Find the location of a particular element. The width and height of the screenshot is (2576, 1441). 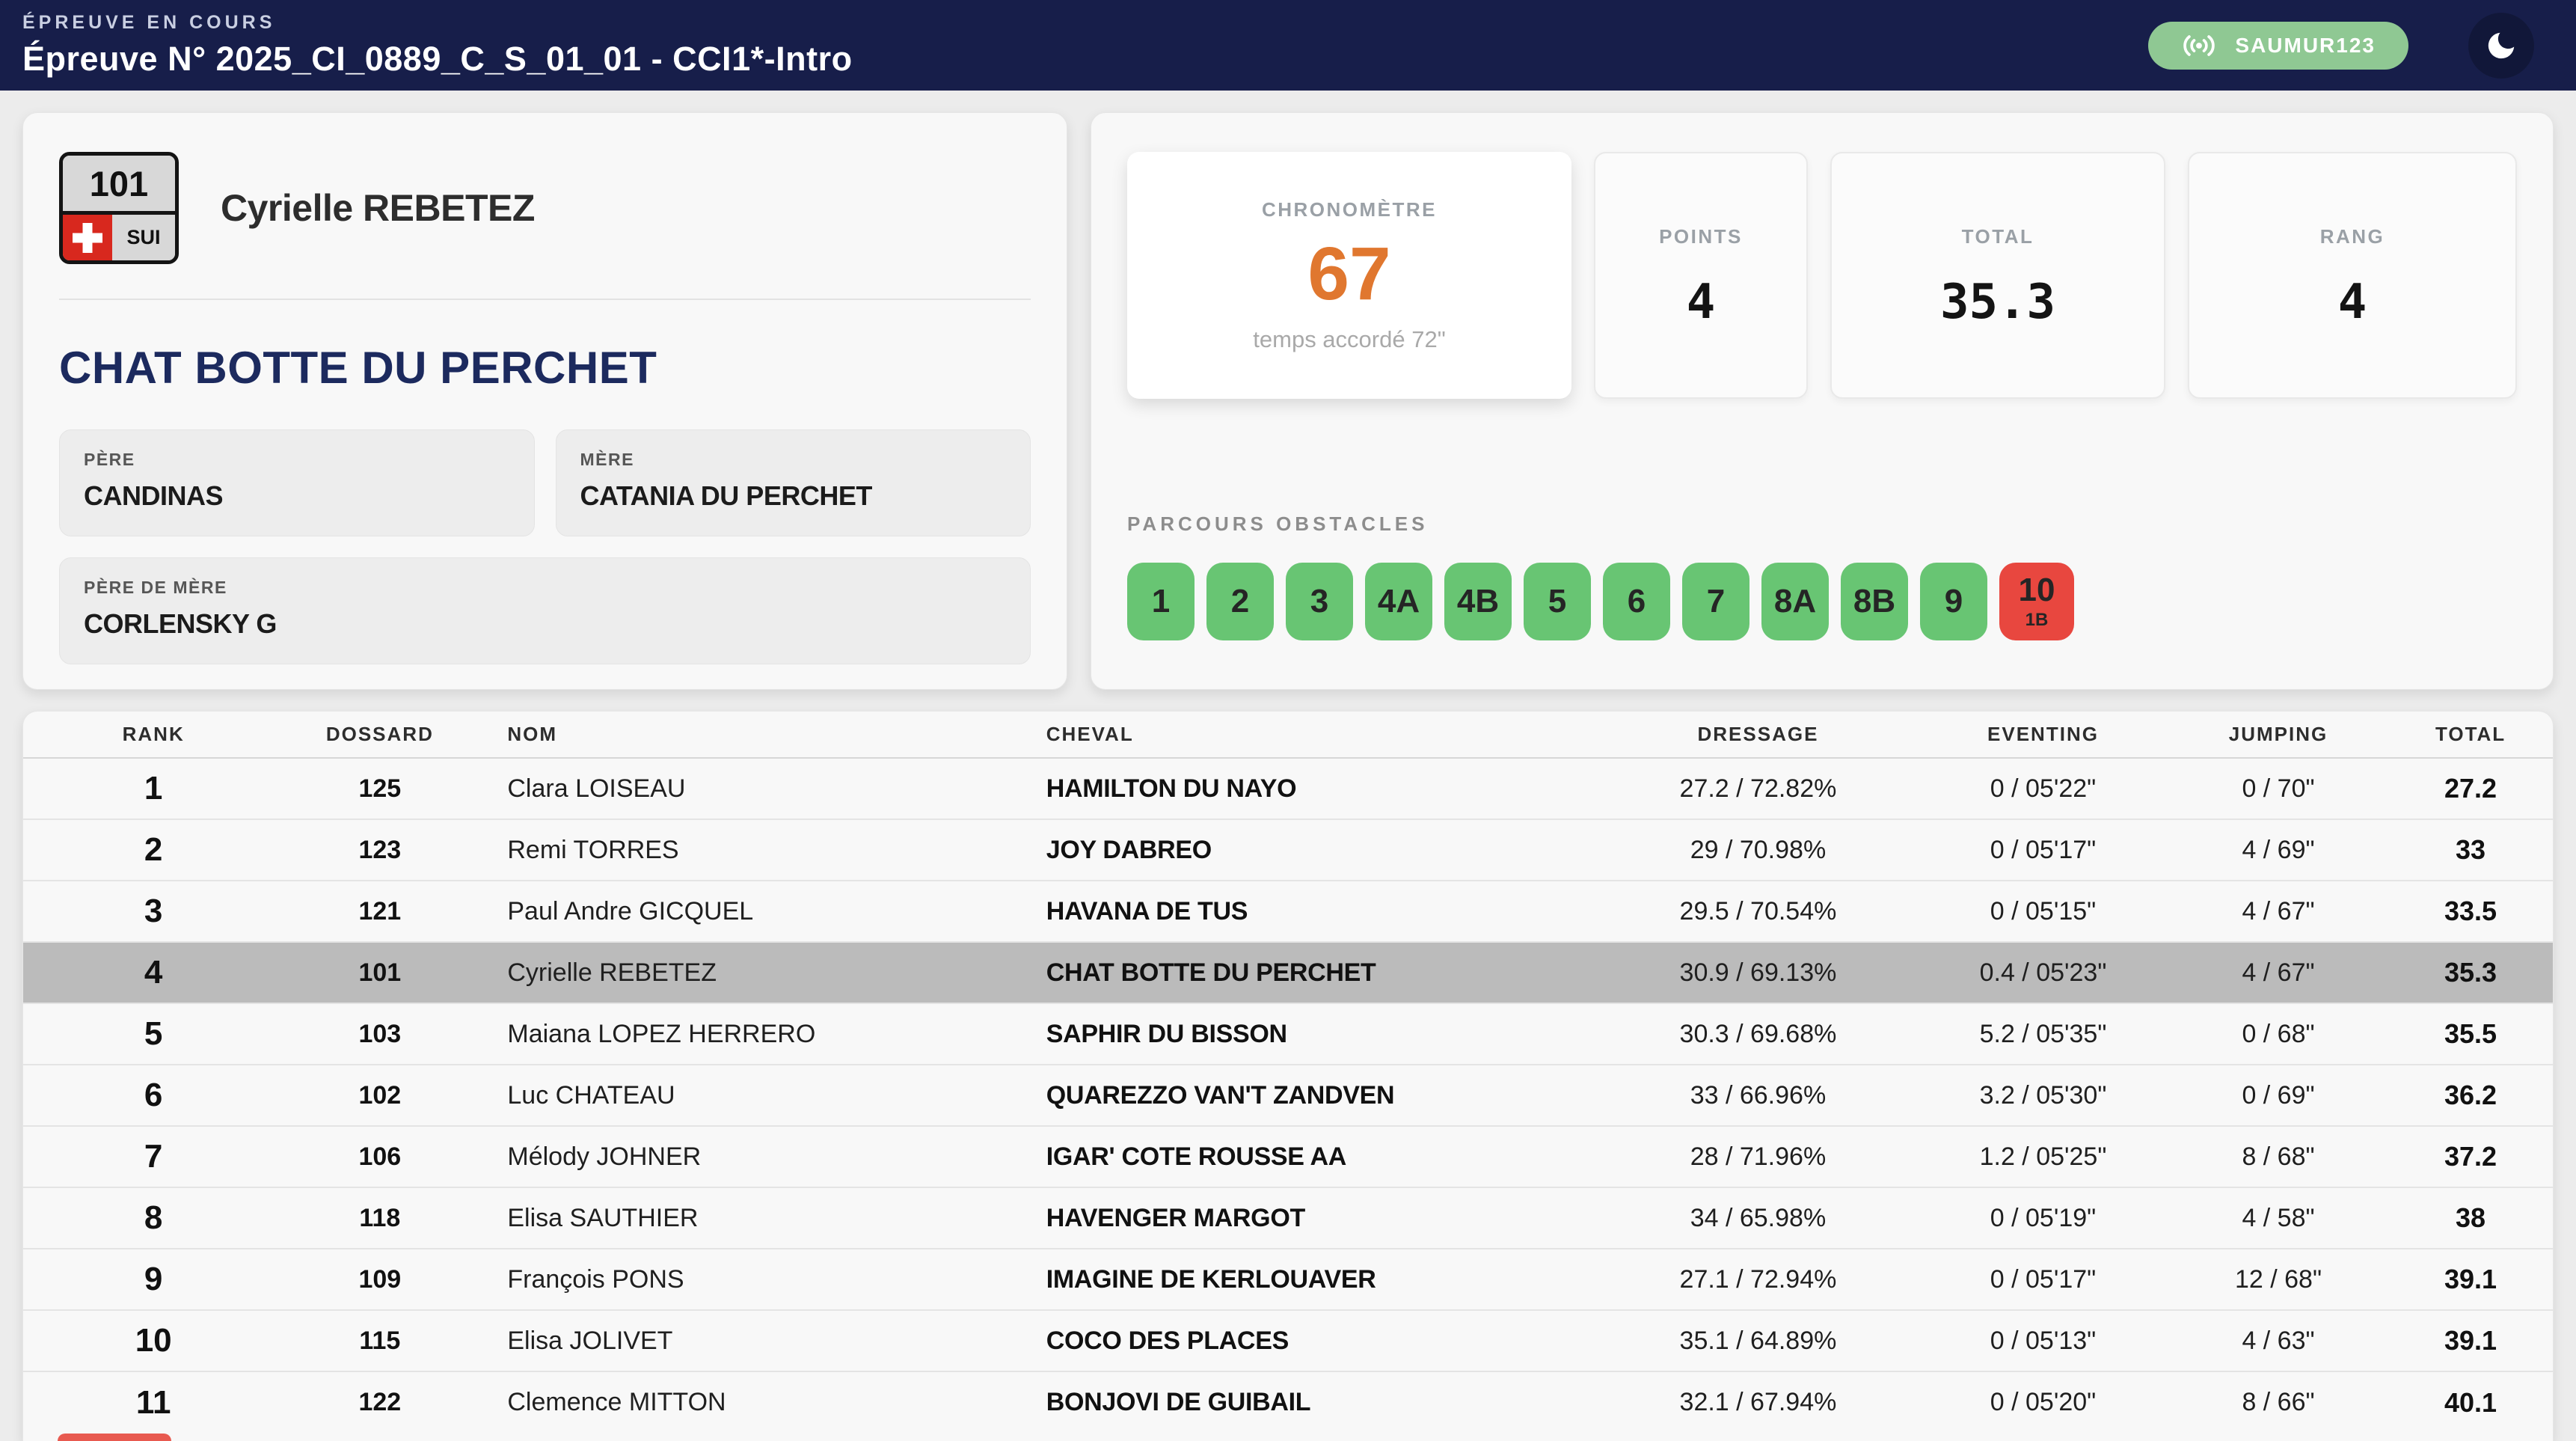

pedigree-damsire-label: PÈRE DE MÈRE is located at coordinates (155, 587).